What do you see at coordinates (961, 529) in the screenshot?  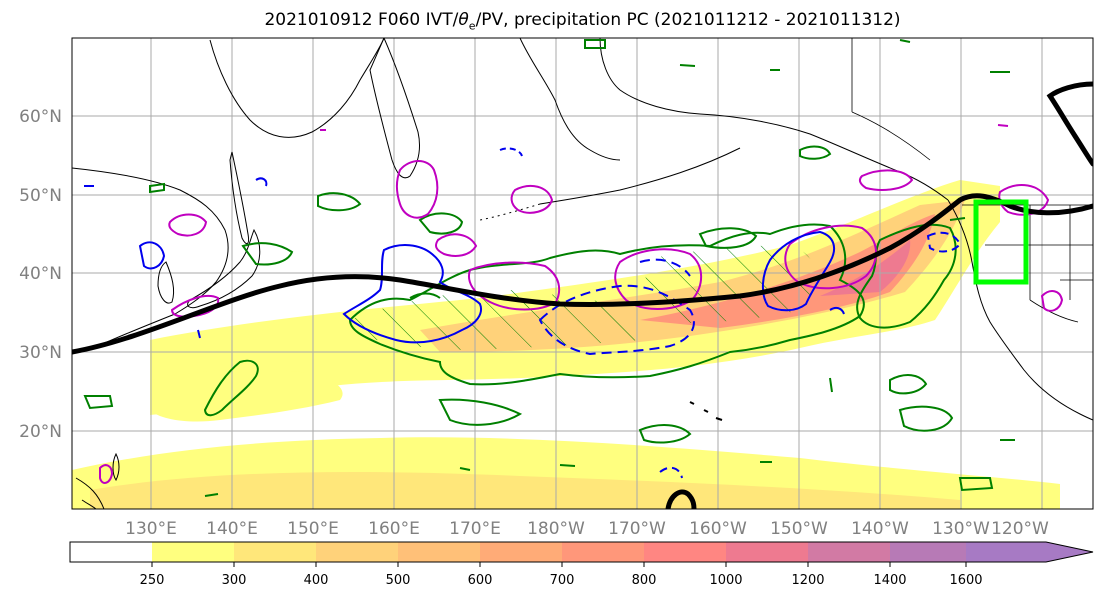 I see `lon-label: 130°W` at bounding box center [961, 529].